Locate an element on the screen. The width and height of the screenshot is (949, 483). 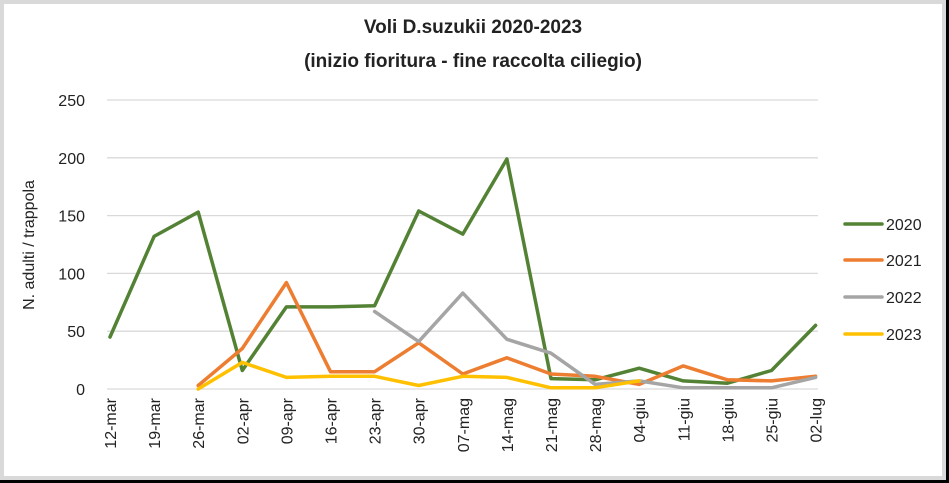
legend-label: 2021 is located at coordinates (904, 261).